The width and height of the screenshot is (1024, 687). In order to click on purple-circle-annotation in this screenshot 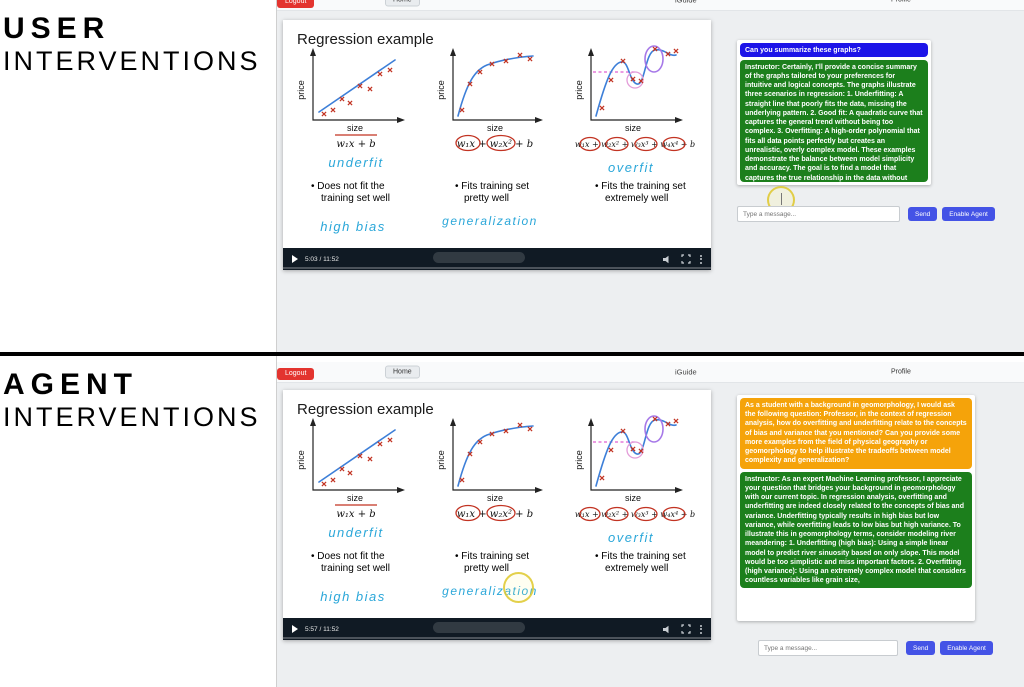, I will do `click(654, 429)`.